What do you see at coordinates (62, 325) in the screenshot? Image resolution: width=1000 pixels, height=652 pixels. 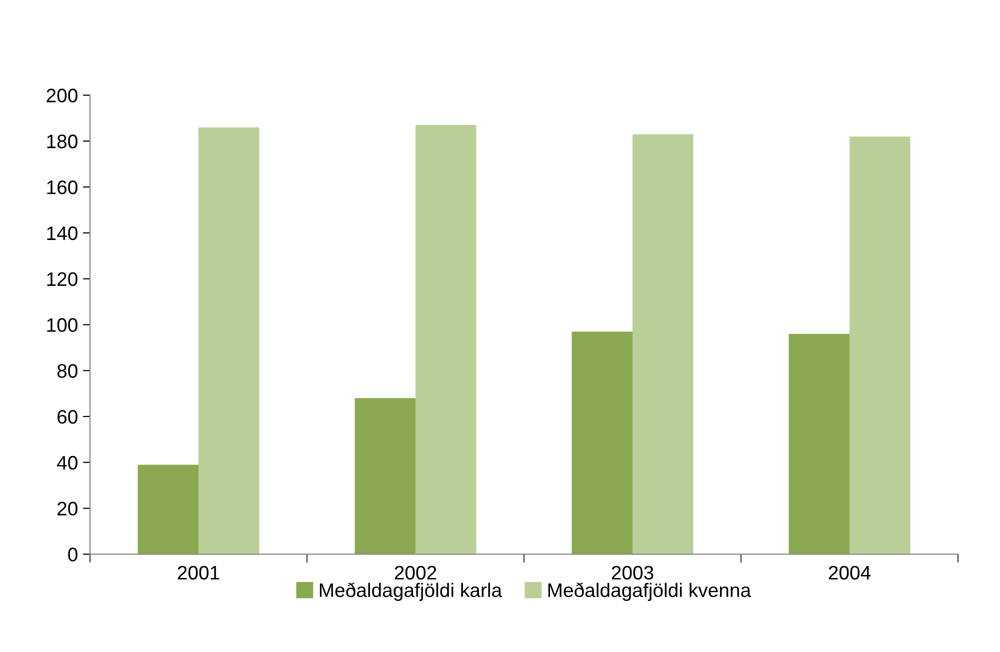 I see `y-tick-label: 100` at bounding box center [62, 325].